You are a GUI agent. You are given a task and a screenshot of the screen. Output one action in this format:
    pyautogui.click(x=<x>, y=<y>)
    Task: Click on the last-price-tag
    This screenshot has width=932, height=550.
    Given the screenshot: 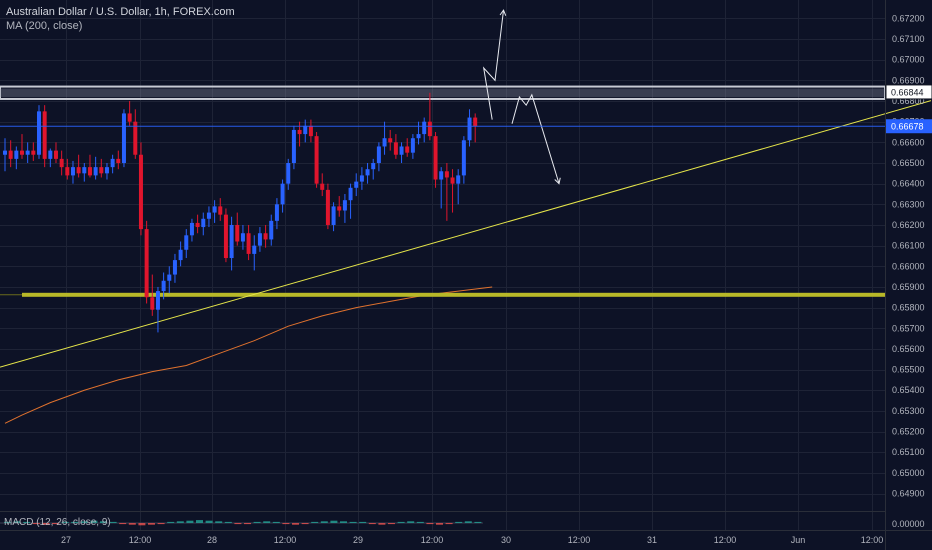 What is the action you would take?
    pyautogui.click(x=909, y=126)
    